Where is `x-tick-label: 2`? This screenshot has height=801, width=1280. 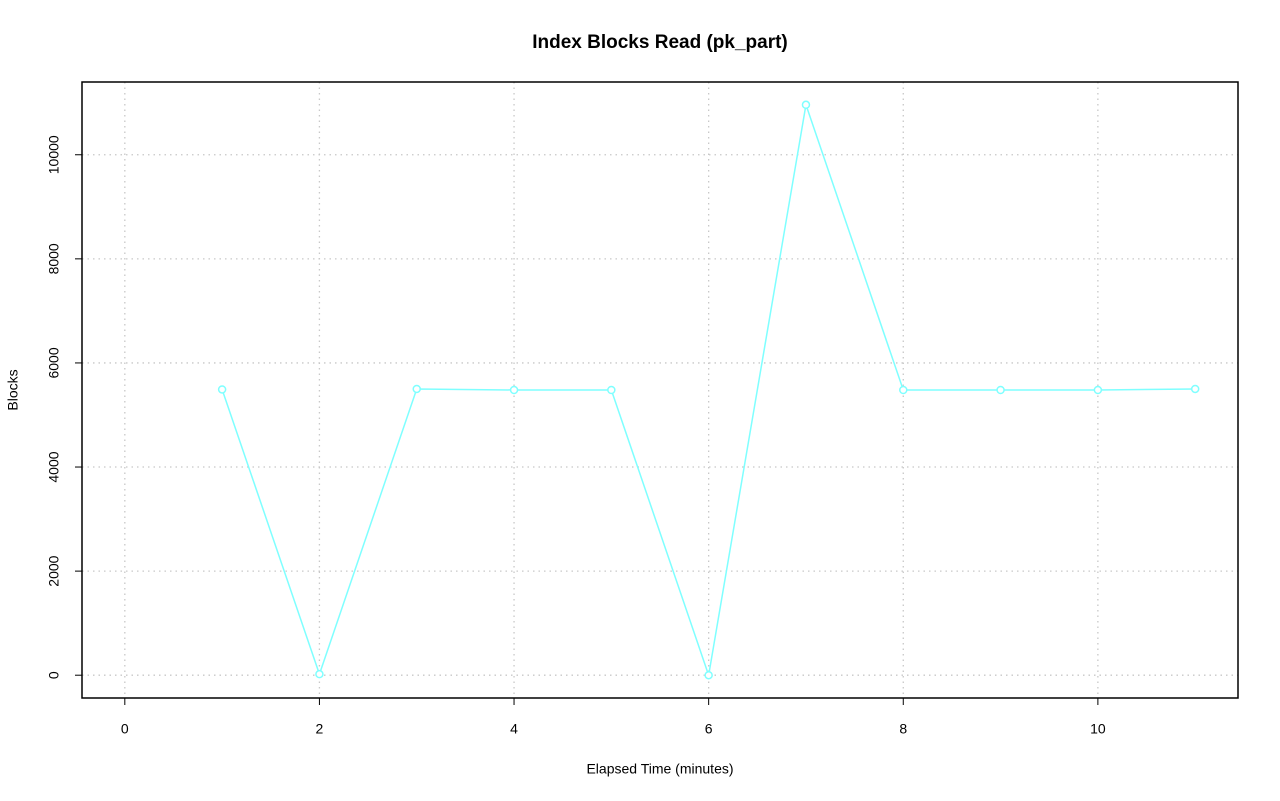 x-tick-label: 2 is located at coordinates (320, 729).